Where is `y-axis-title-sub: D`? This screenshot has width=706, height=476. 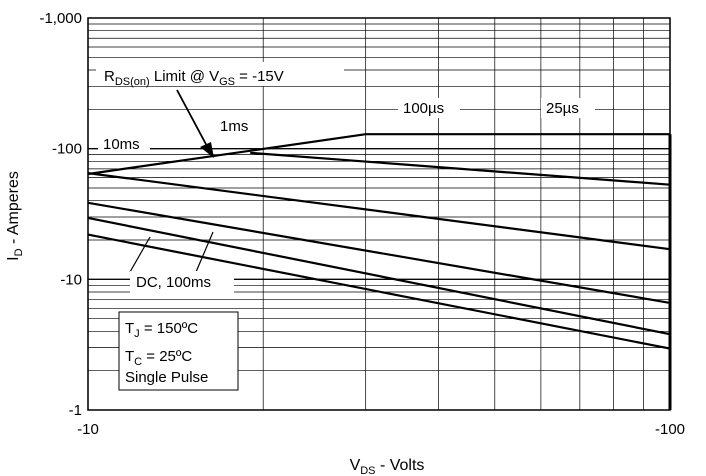
y-axis-title-sub: D is located at coordinates (19, 252).